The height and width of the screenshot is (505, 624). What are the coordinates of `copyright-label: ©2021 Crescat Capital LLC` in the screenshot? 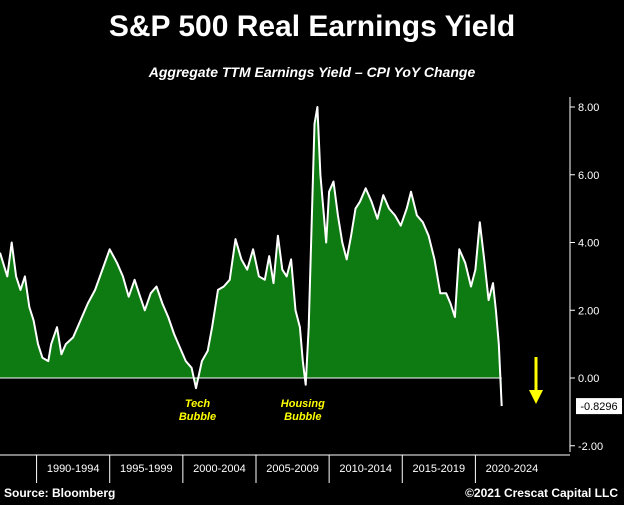 It's located at (541, 493).